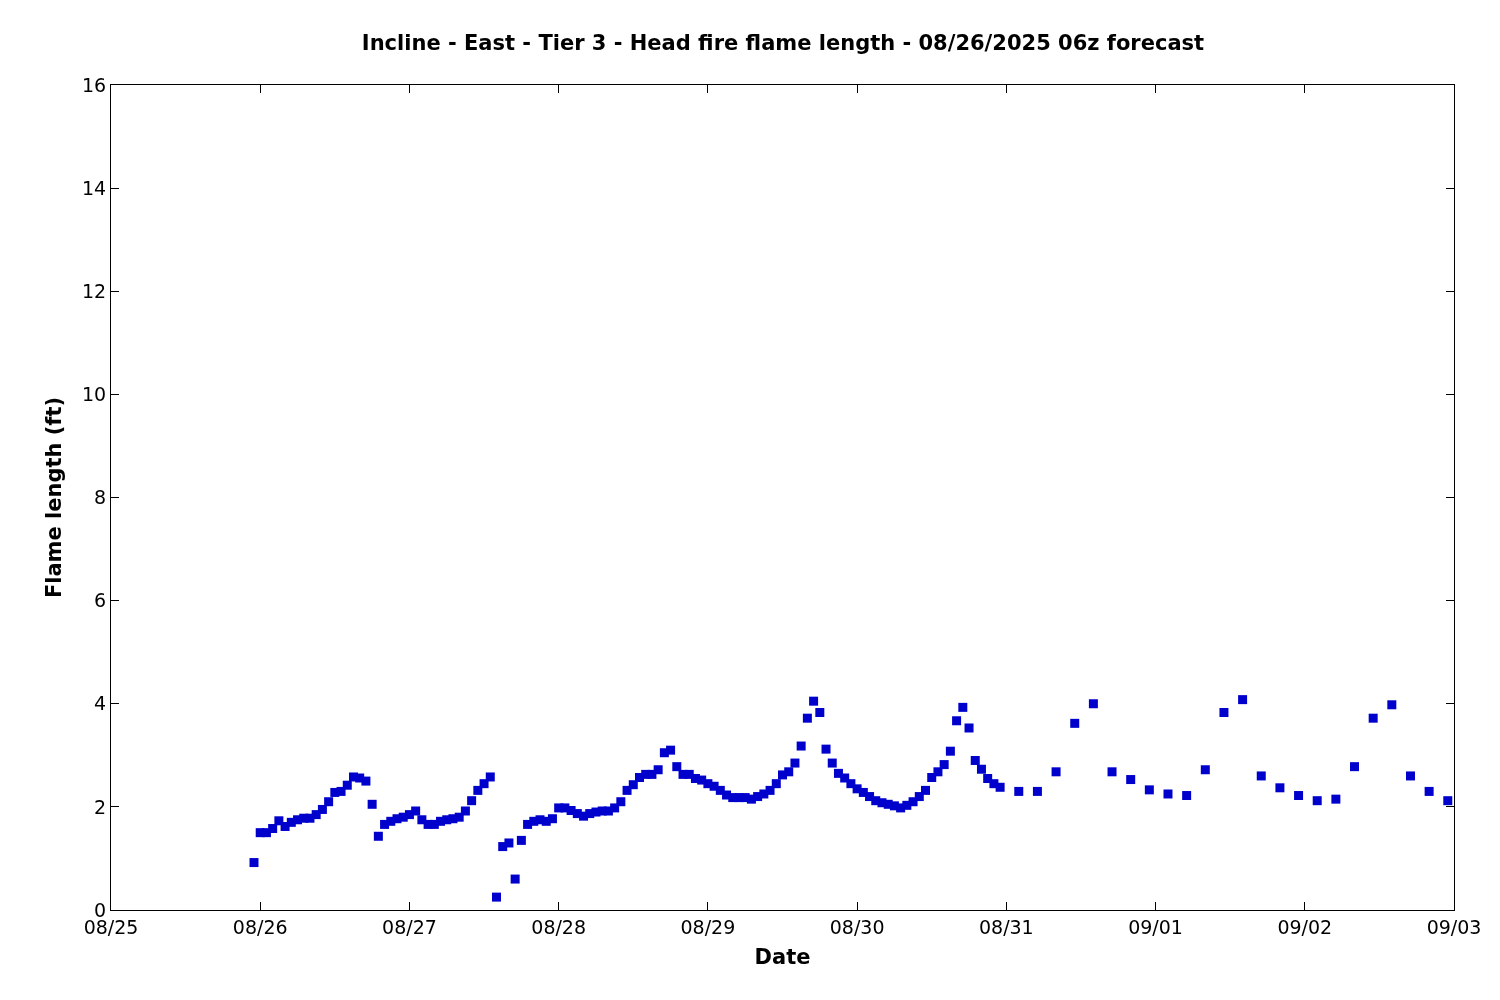  I want to click on y-tick-label: 16, so click(94, 84).